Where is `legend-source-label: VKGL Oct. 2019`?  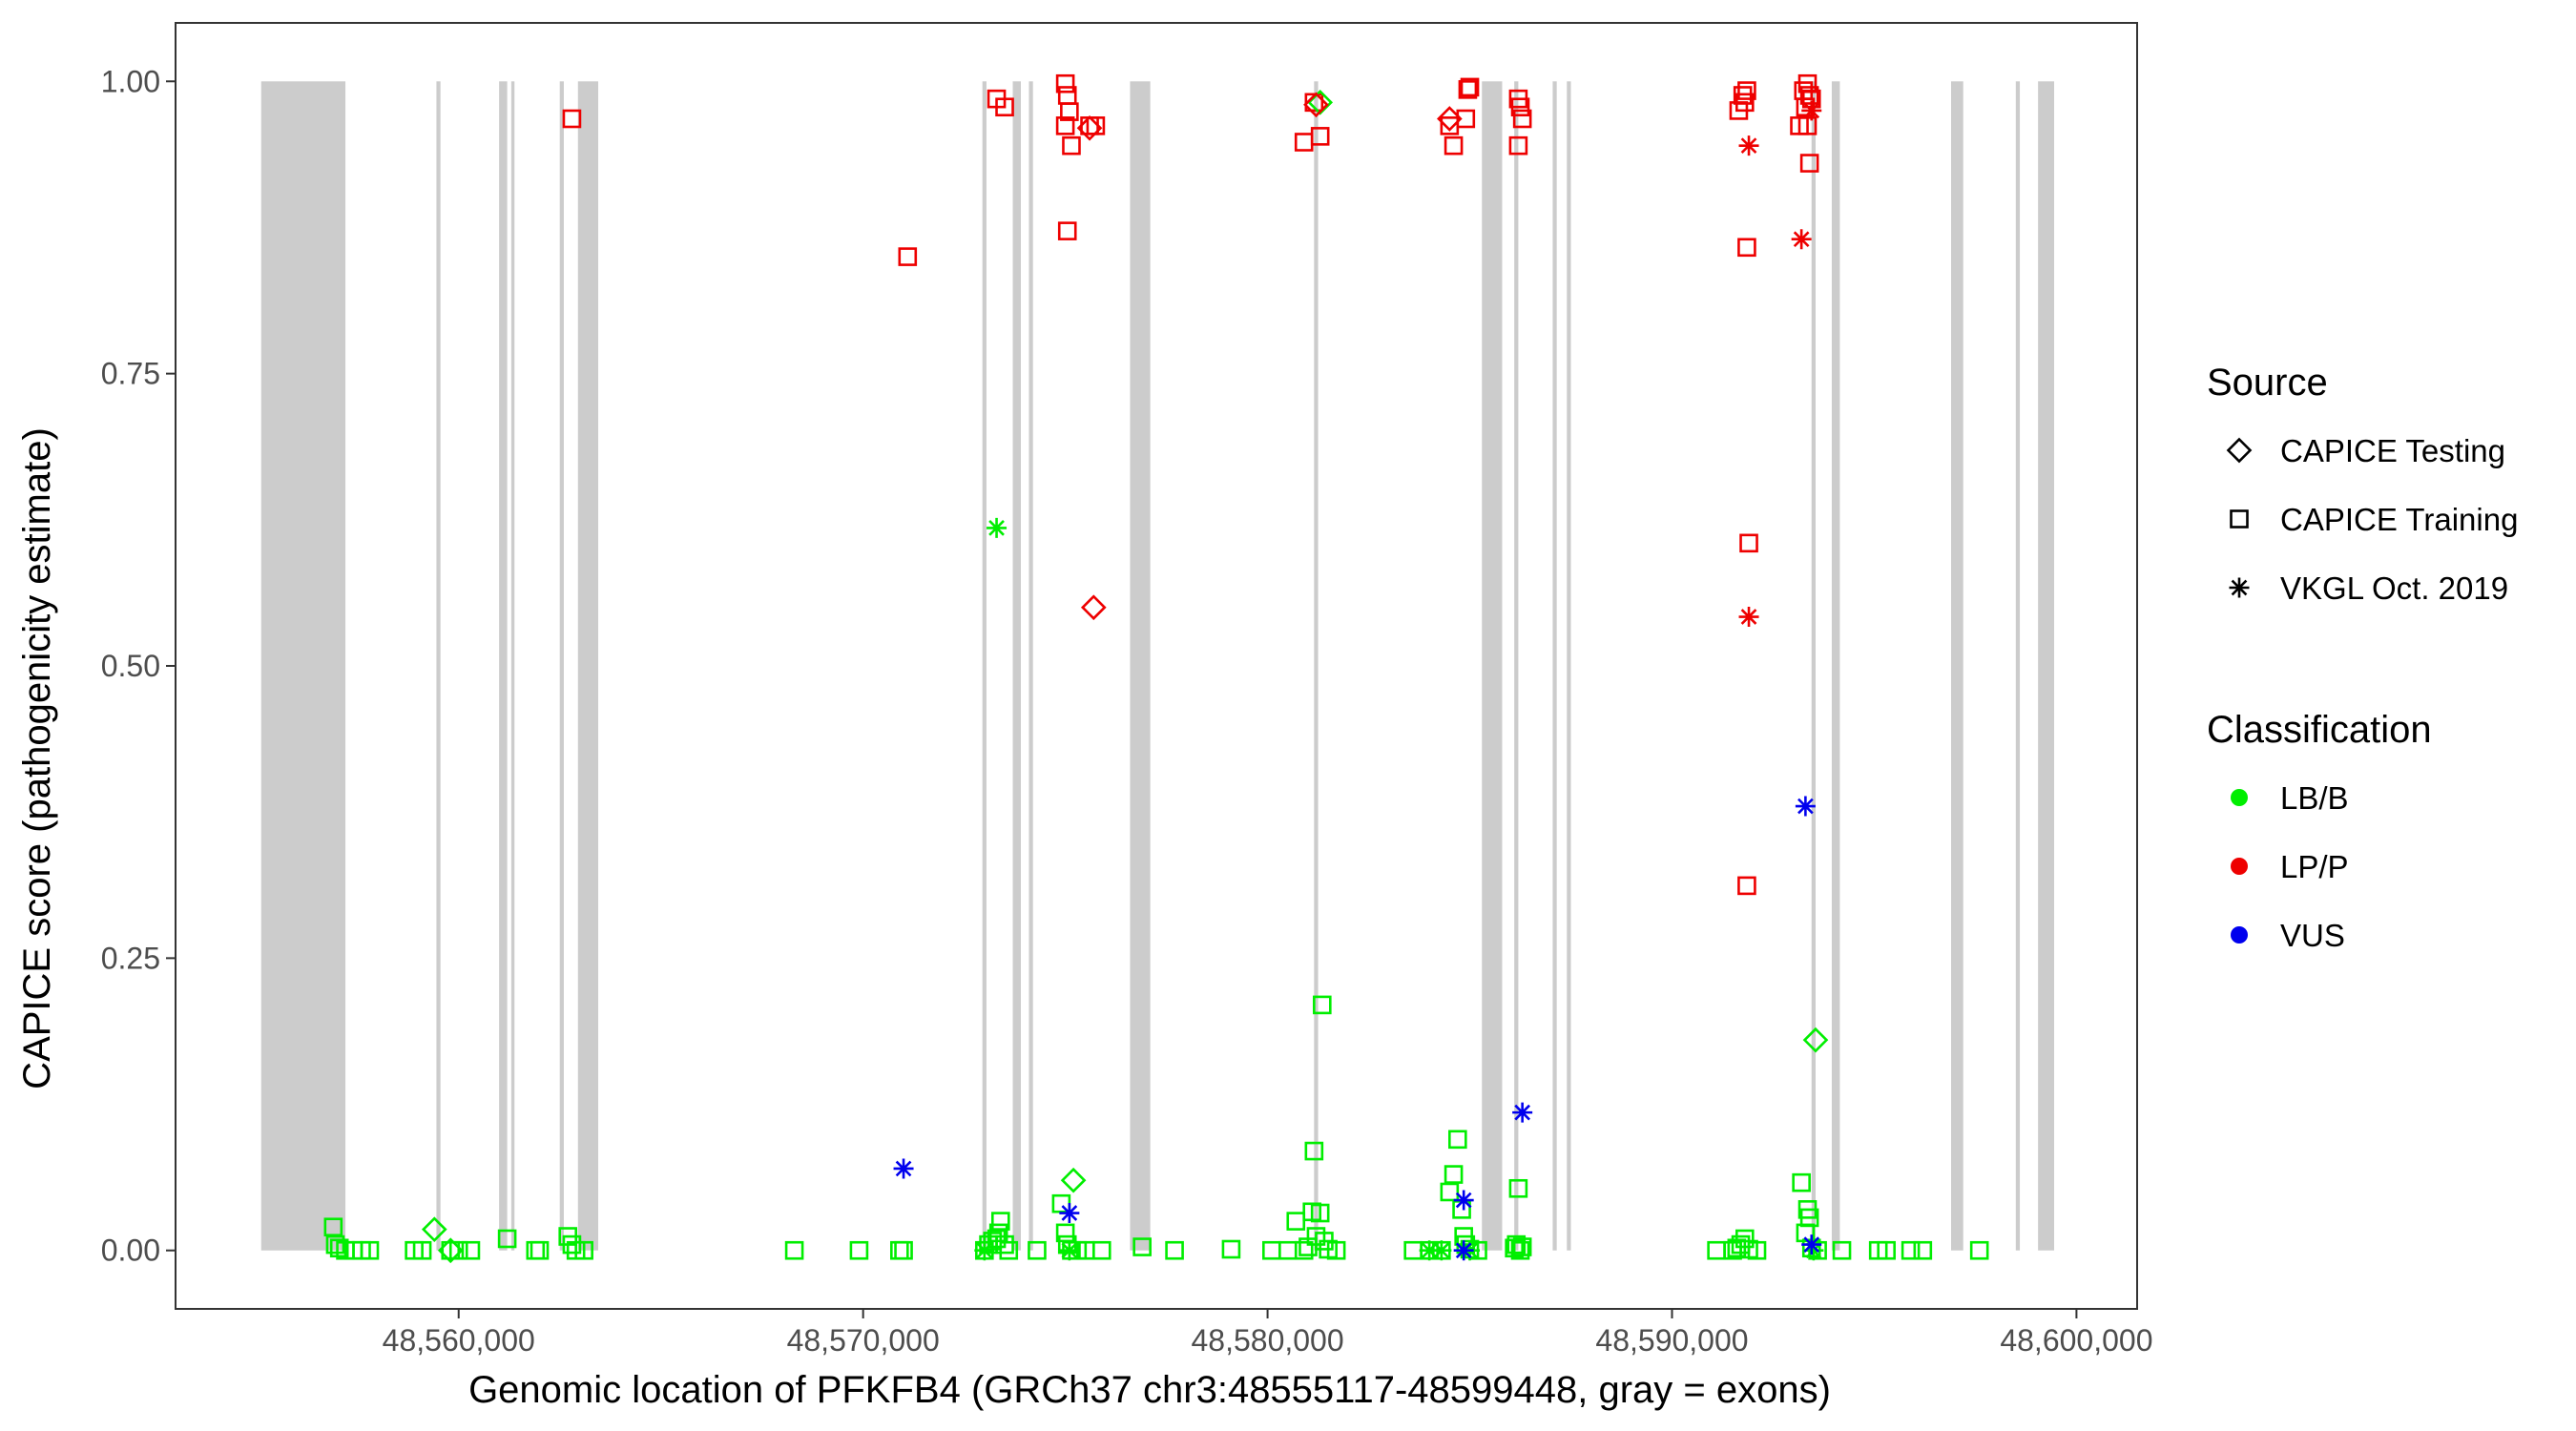
legend-source-label: VKGL Oct. 2019 is located at coordinates (2394, 588).